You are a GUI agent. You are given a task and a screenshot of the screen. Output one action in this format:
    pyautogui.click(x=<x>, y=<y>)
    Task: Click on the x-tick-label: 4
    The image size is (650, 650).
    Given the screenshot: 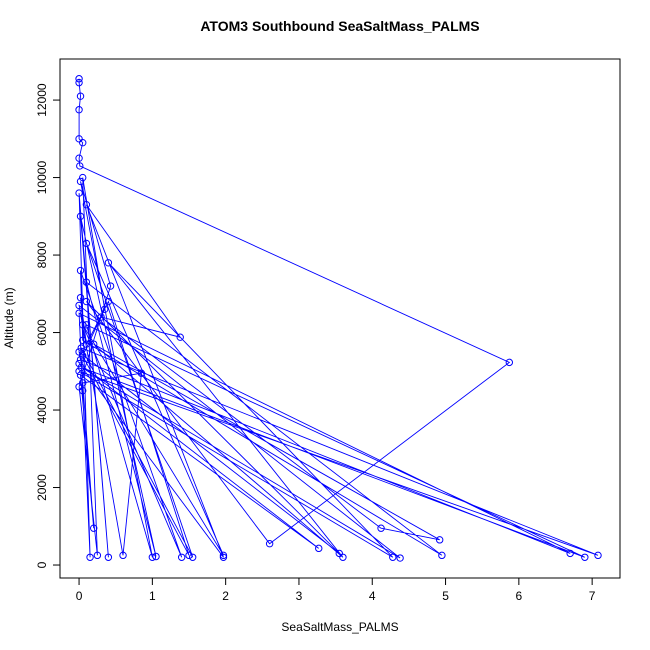 What is the action you would take?
    pyautogui.click(x=372, y=596)
    